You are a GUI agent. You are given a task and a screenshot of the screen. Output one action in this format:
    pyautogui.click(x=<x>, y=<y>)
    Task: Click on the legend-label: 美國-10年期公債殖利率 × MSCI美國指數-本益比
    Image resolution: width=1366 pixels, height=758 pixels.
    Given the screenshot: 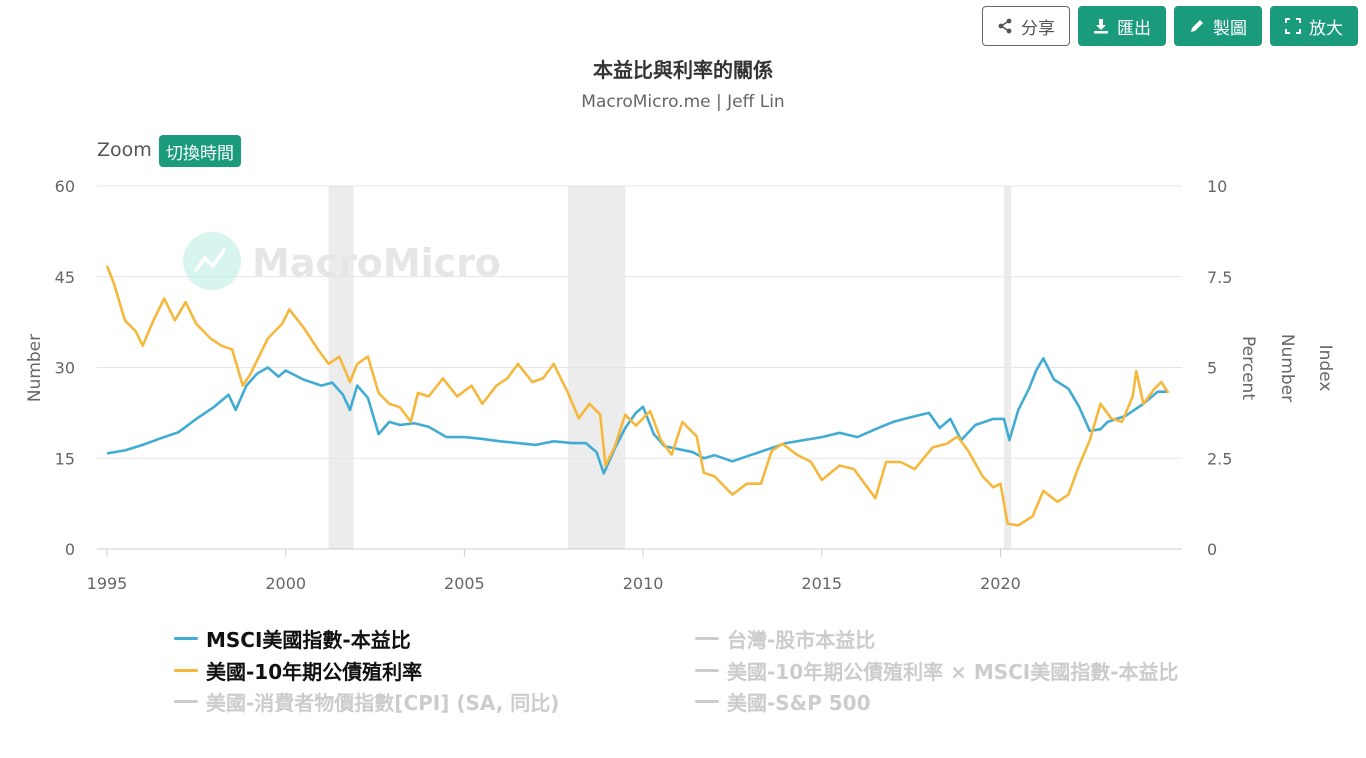 What is the action you would take?
    pyautogui.click(x=953, y=672)
    